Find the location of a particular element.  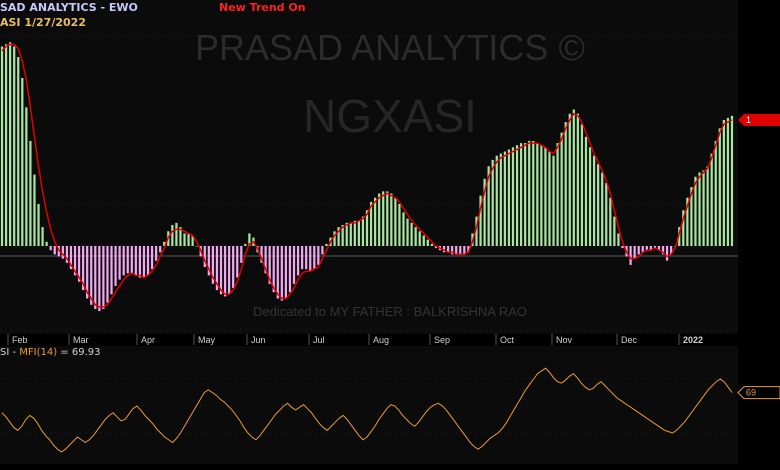

x-axis-tick-label: Jul is located at coordinates (319, 340).